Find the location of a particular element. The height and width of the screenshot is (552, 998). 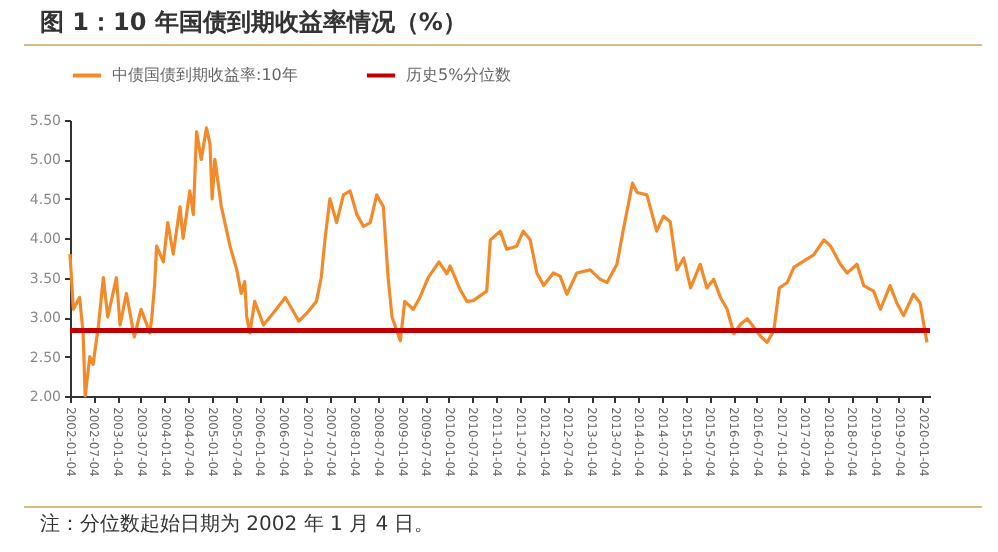

legend-label: 中债国债到期收益率:10年 is located at coordinates (205, 74).